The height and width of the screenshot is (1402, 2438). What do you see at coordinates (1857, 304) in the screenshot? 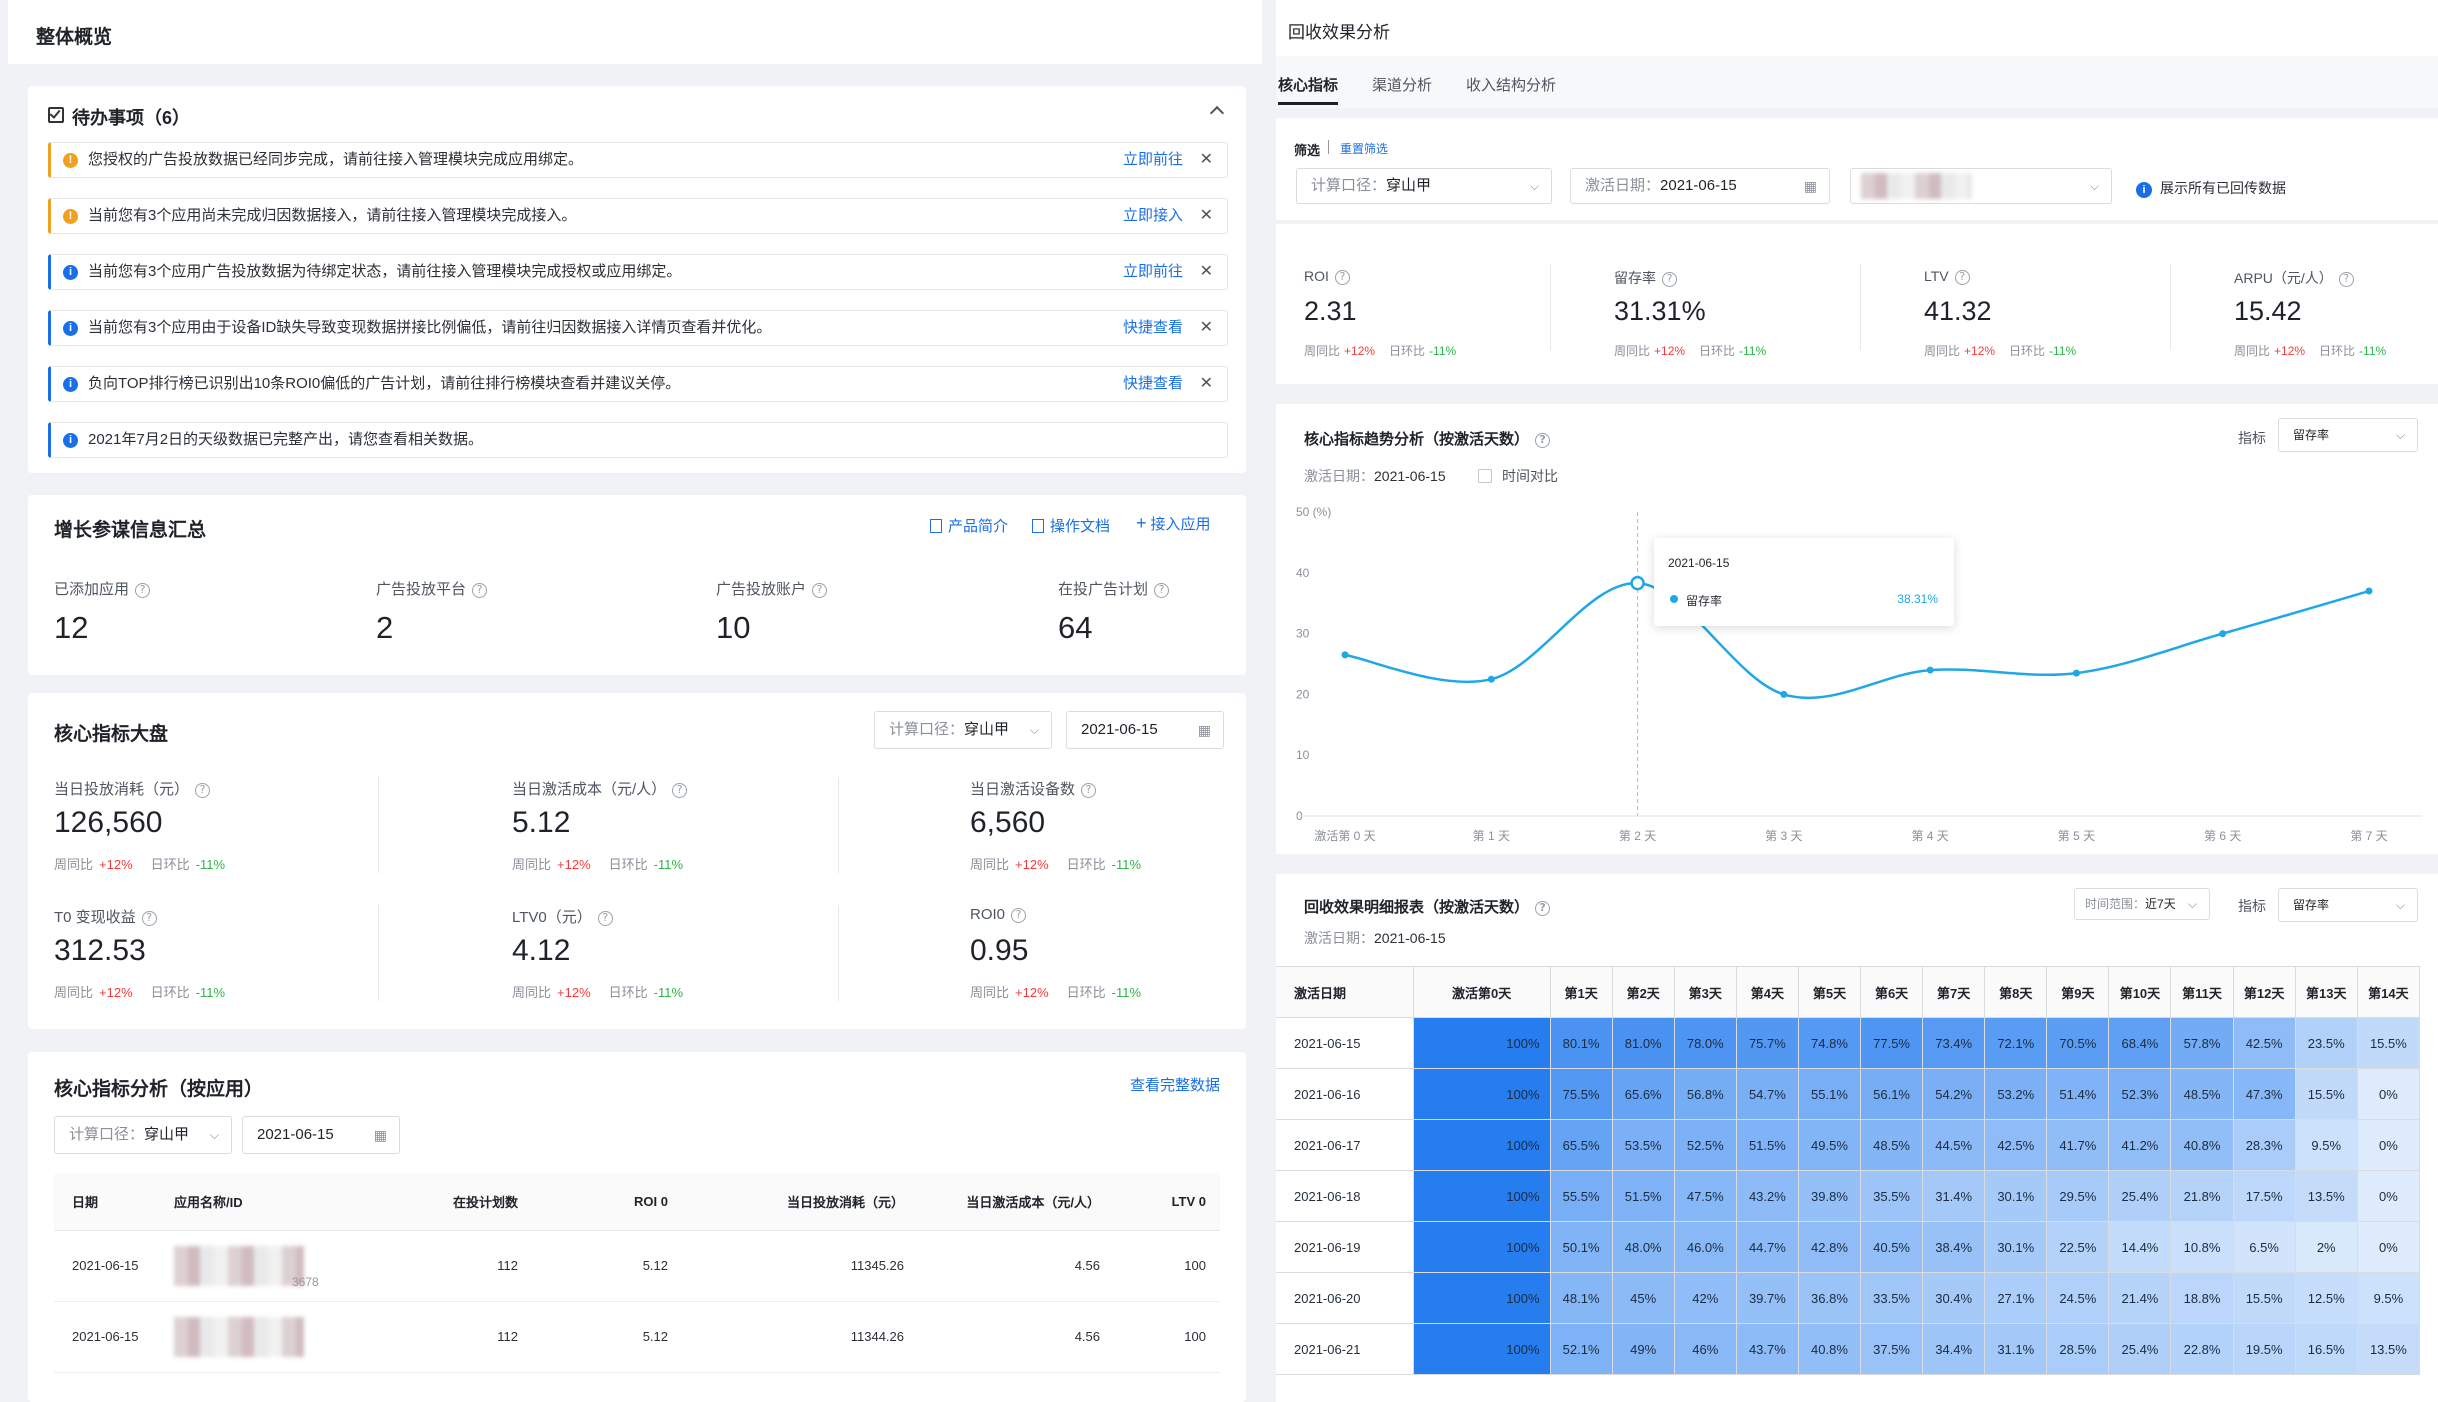
I see `kpi-card` at bounding box center [1857, 304].